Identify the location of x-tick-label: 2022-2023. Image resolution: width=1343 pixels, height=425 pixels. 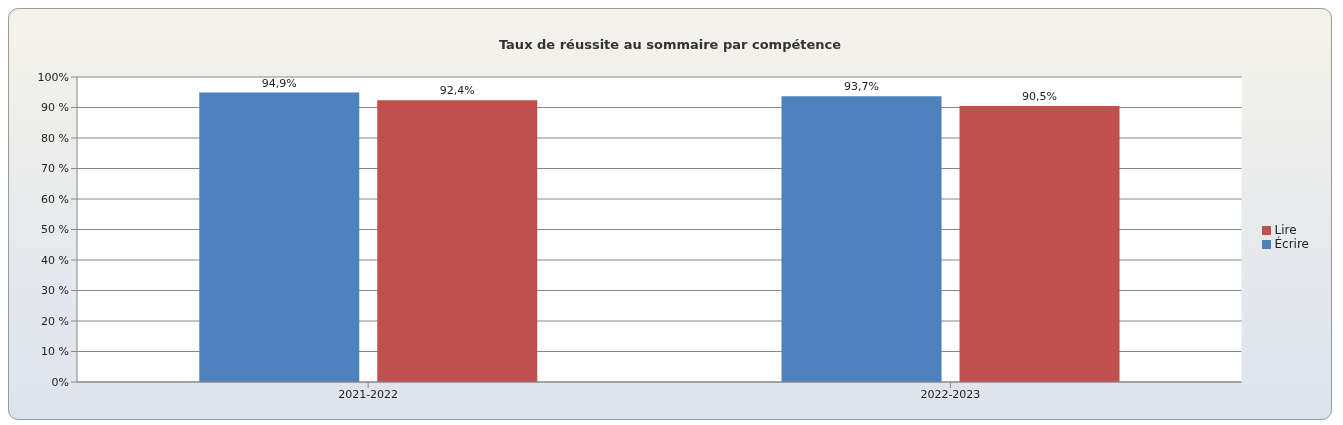
(950, 394).